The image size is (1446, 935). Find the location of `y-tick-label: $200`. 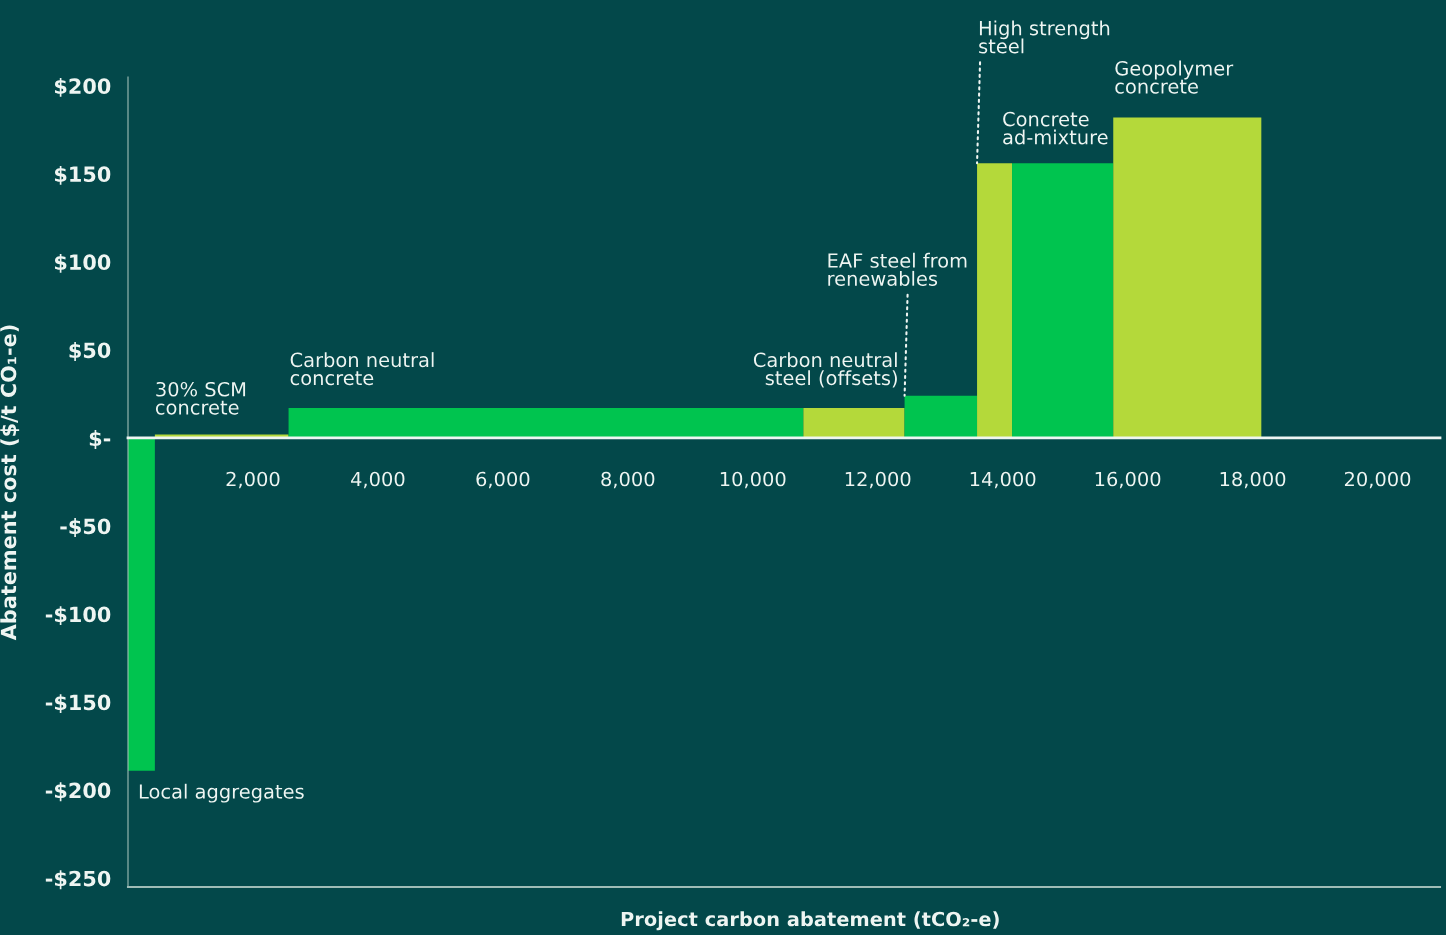

y-tick-label: $200 is located at coordinates (82, 87).